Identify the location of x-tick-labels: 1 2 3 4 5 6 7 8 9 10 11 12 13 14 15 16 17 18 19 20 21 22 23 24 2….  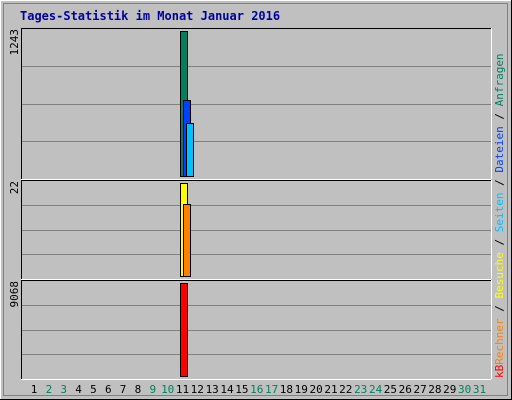
(258, 389).